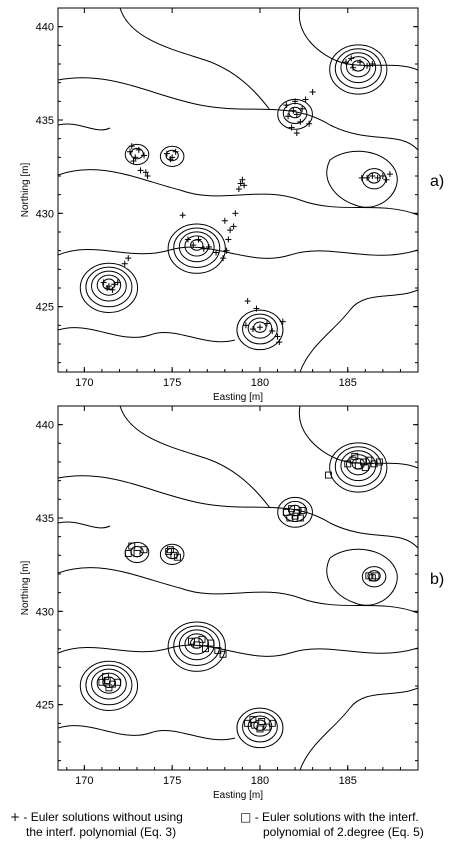  What do you see at coordinates (343, 832) in the screenshot?
I see `legend-text-square-line2: polynomial of 2.degree (Eq. 5)` at bounding box center [343, 832].